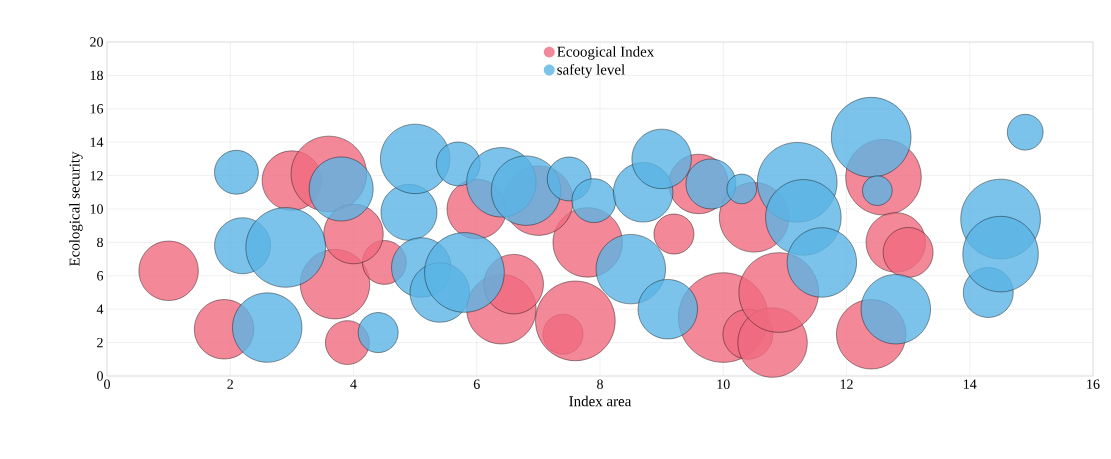 This screenshot has height=459, width=1111. I want to click on legend-label: Ecoogical Index, so click(606, 53).